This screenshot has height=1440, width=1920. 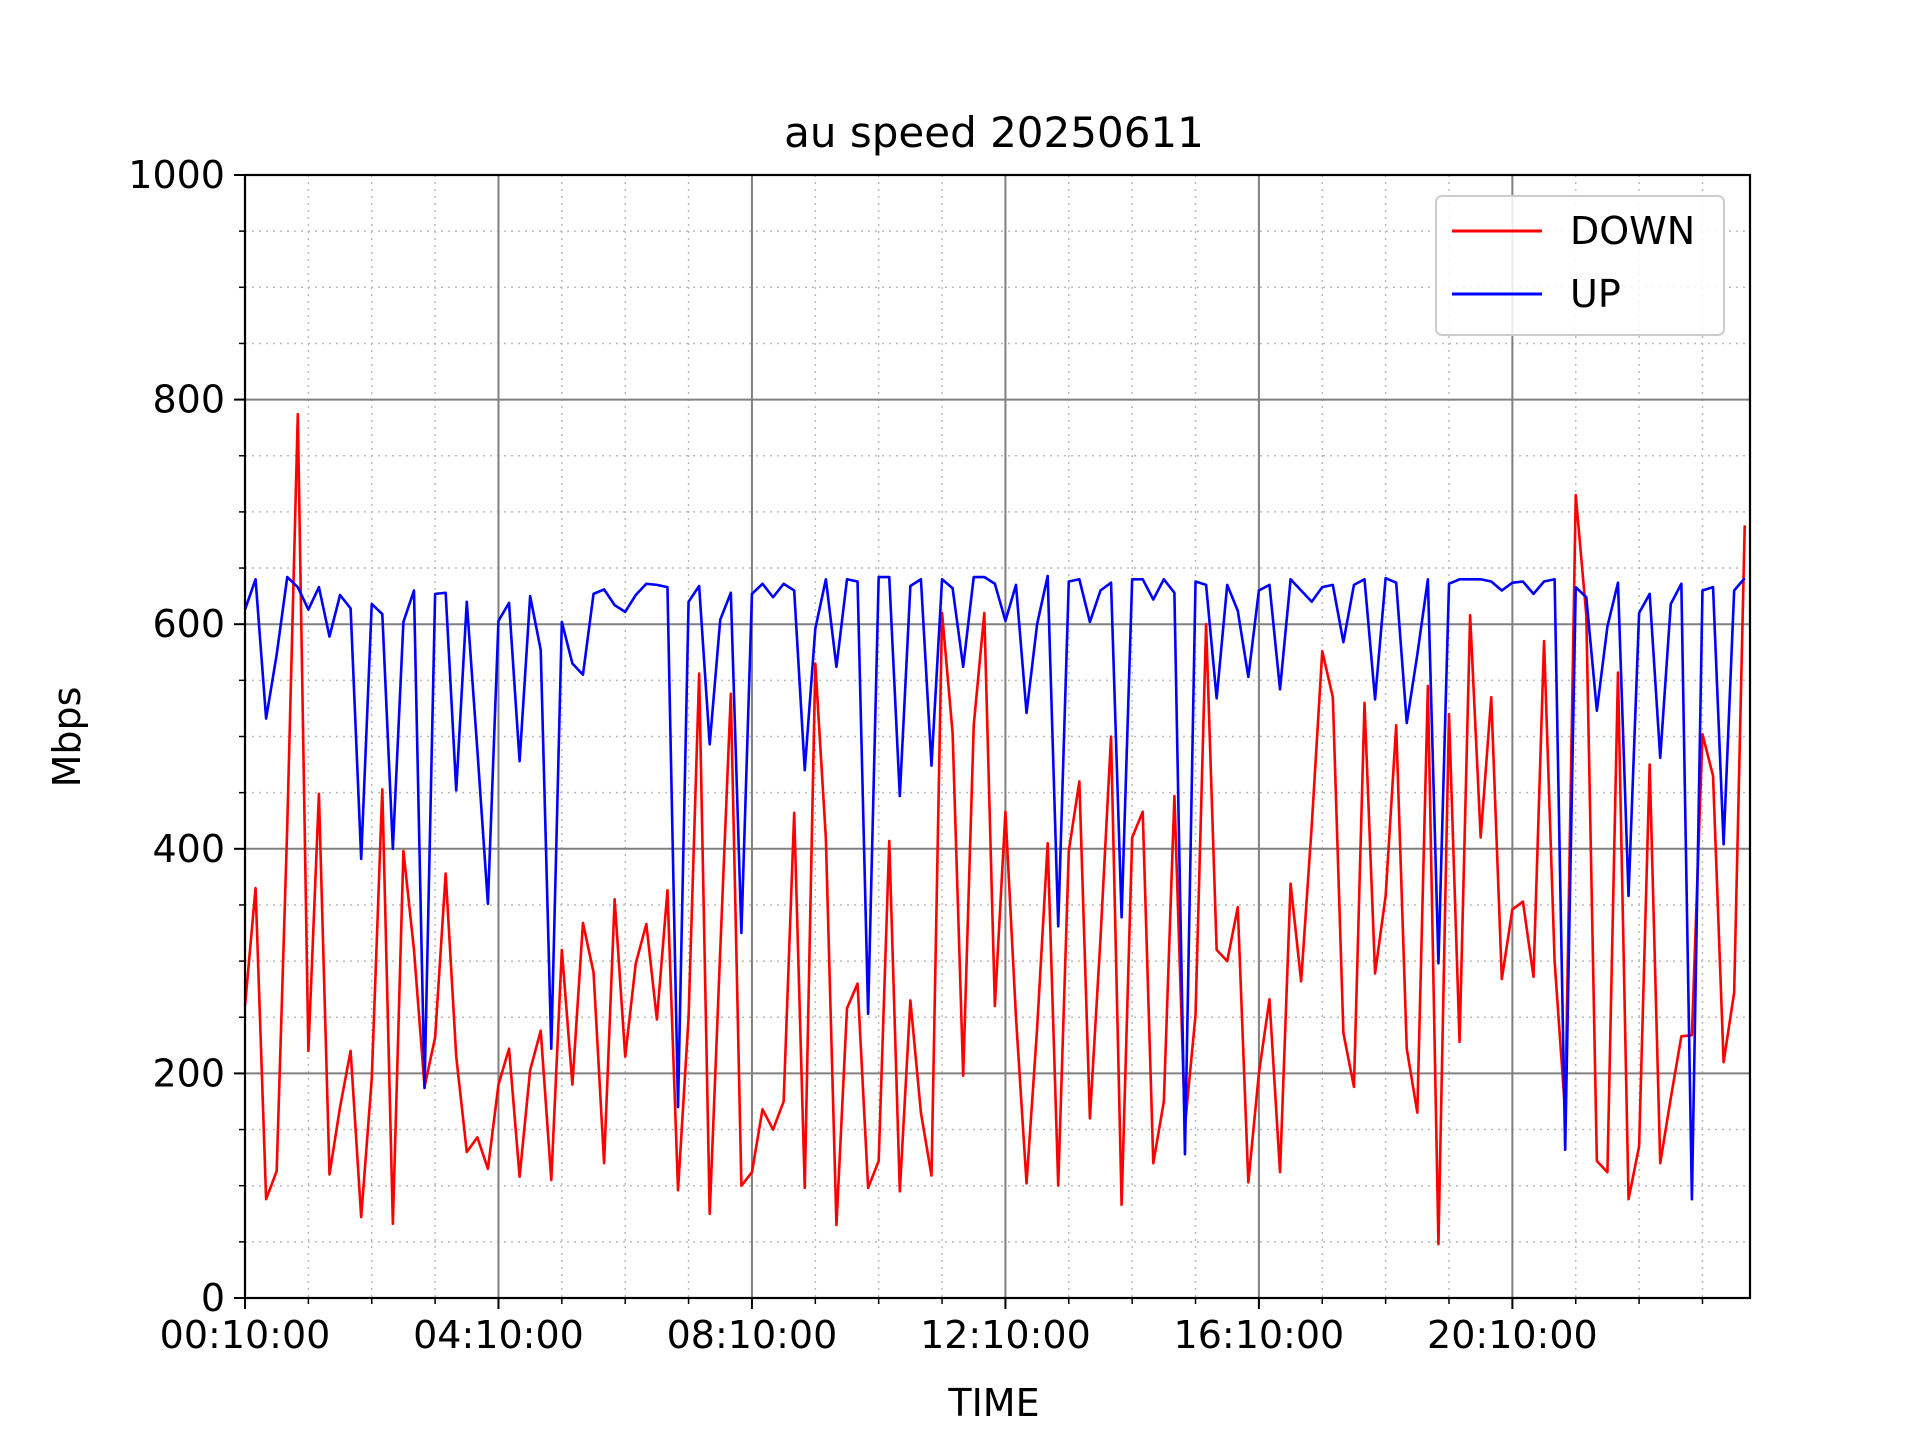 What do you see at coordinates (176, 175) in the screenshot?
I see `y-tick-label: 1000` at bounding box center [176, 175].